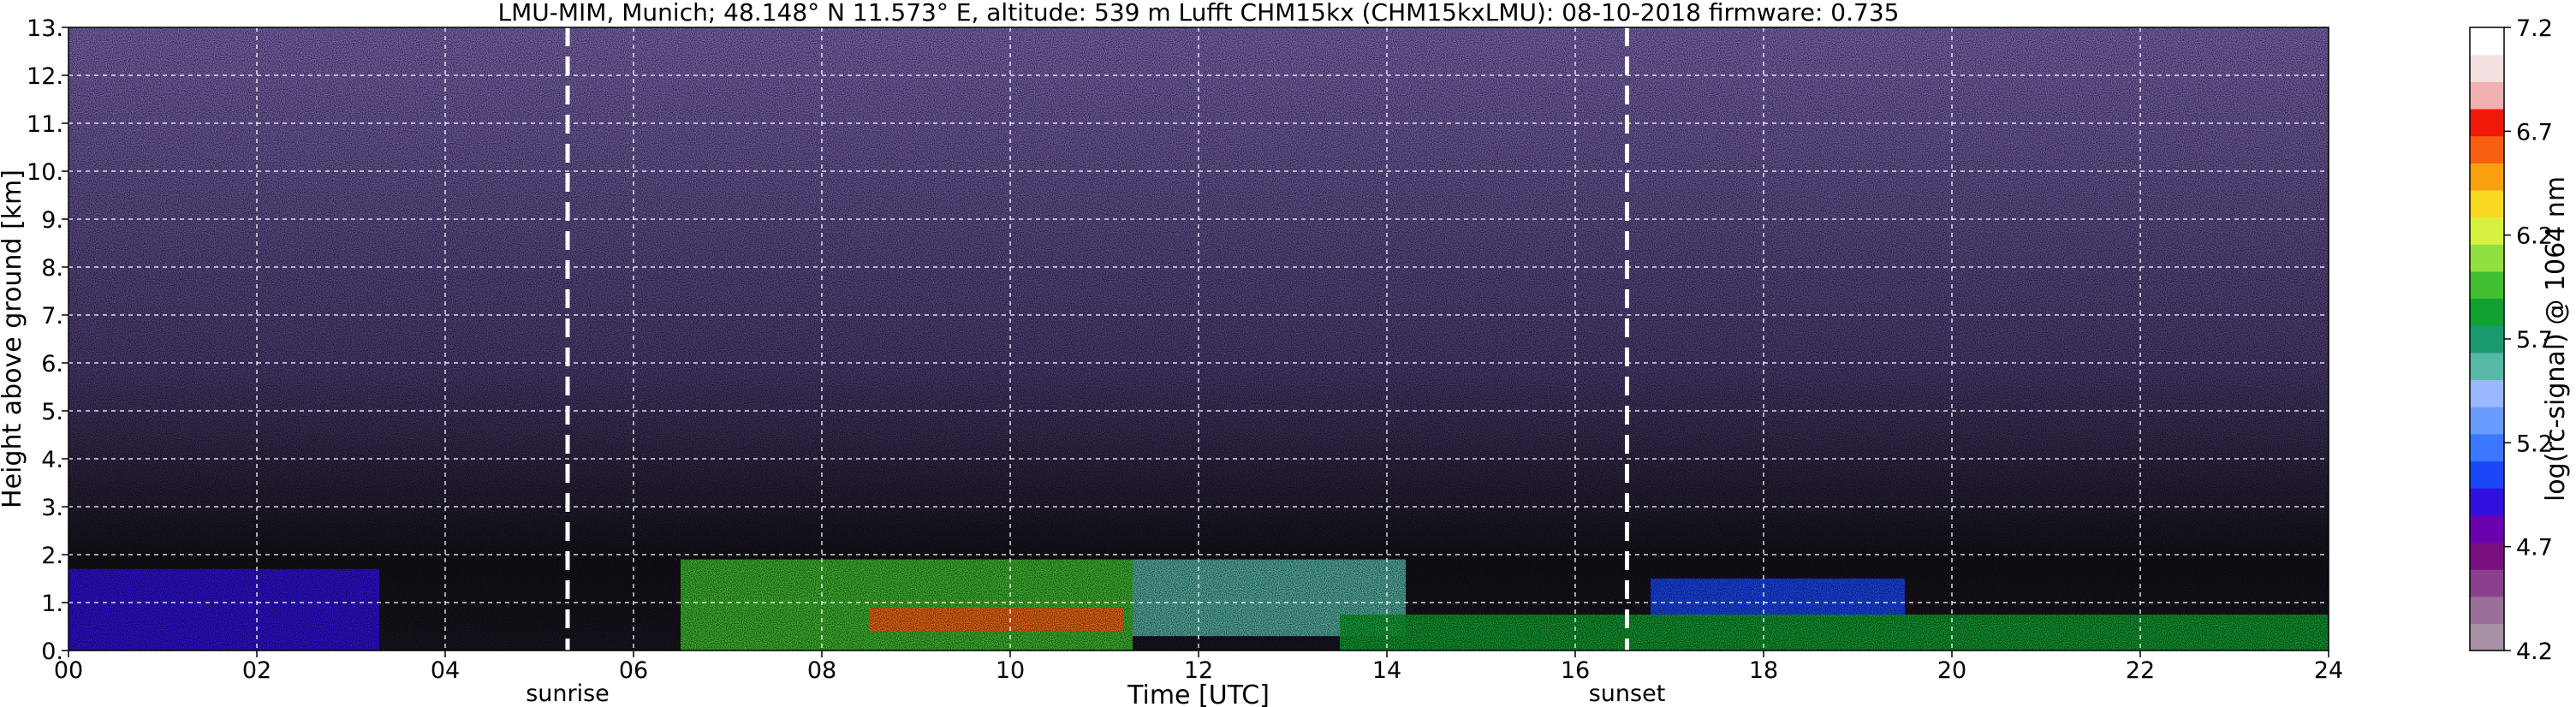 The image size is (2576, 707). I want to click on colorbar, so click(2487, 339).